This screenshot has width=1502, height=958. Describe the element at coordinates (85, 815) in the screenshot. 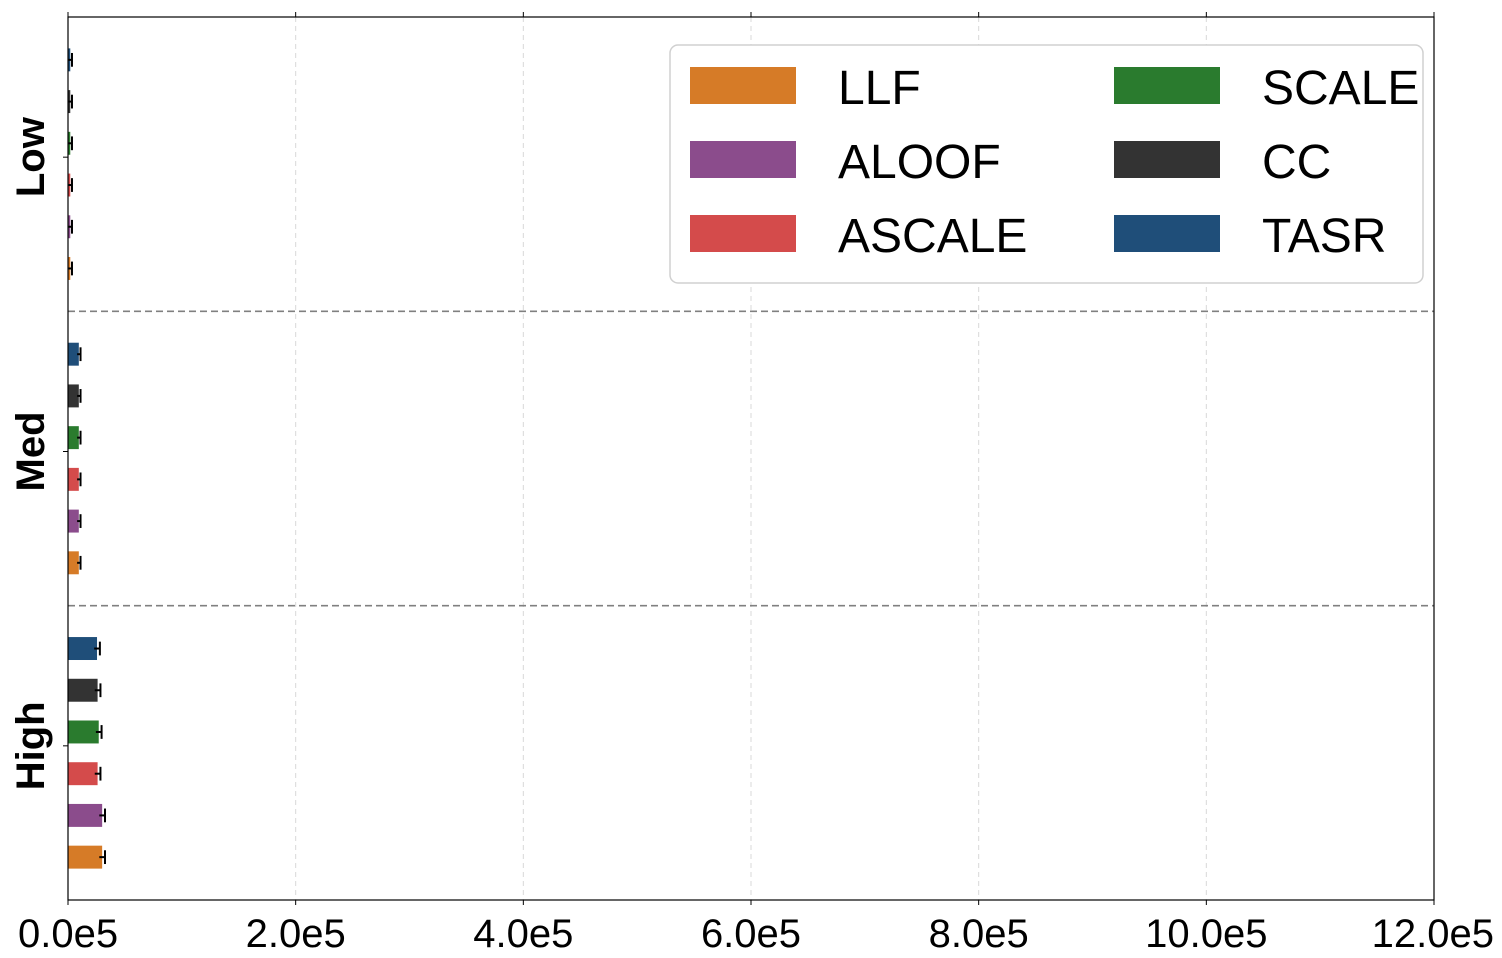

I see `bar-aloof-high` at that location.